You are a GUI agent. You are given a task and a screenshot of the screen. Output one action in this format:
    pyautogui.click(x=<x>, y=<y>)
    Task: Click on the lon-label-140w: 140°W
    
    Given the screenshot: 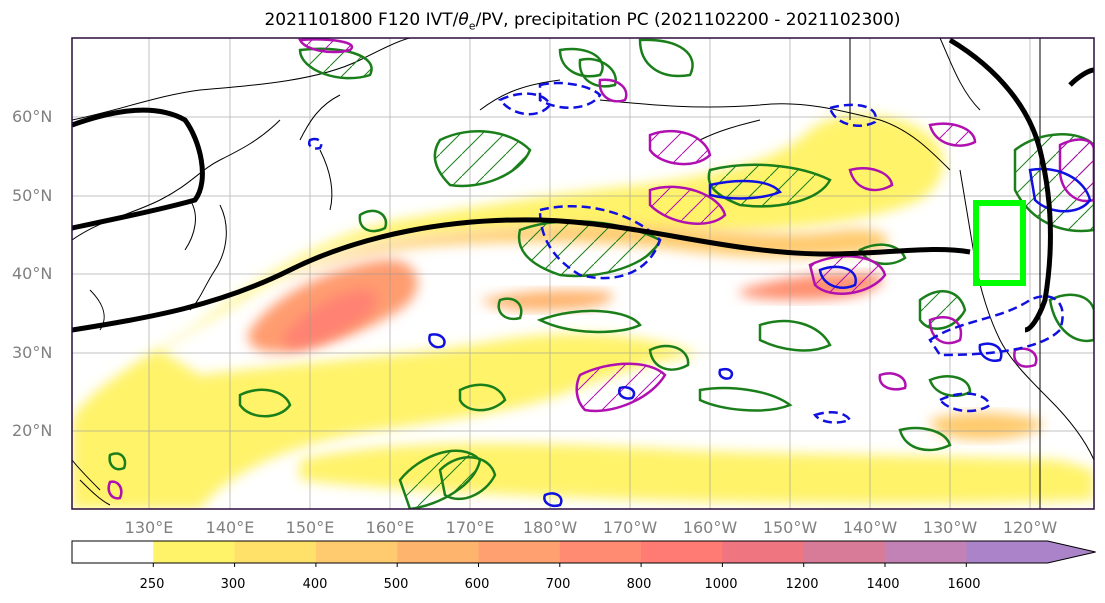 What is the action you would take?
    pyautogui.click(x=870, y=527)
    